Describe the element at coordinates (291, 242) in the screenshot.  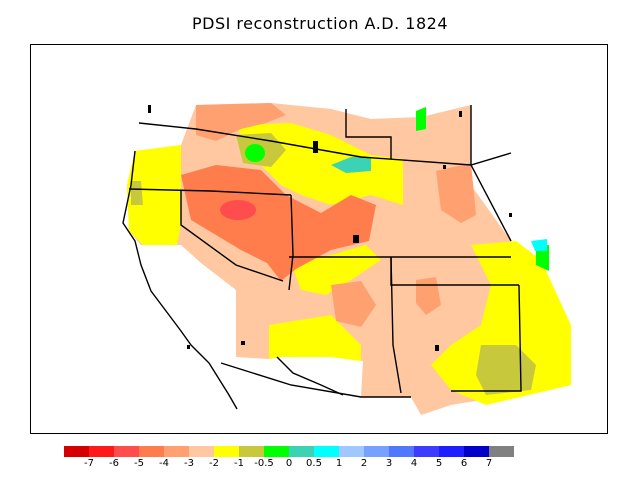
I see `border-idaho-utah` at that location.